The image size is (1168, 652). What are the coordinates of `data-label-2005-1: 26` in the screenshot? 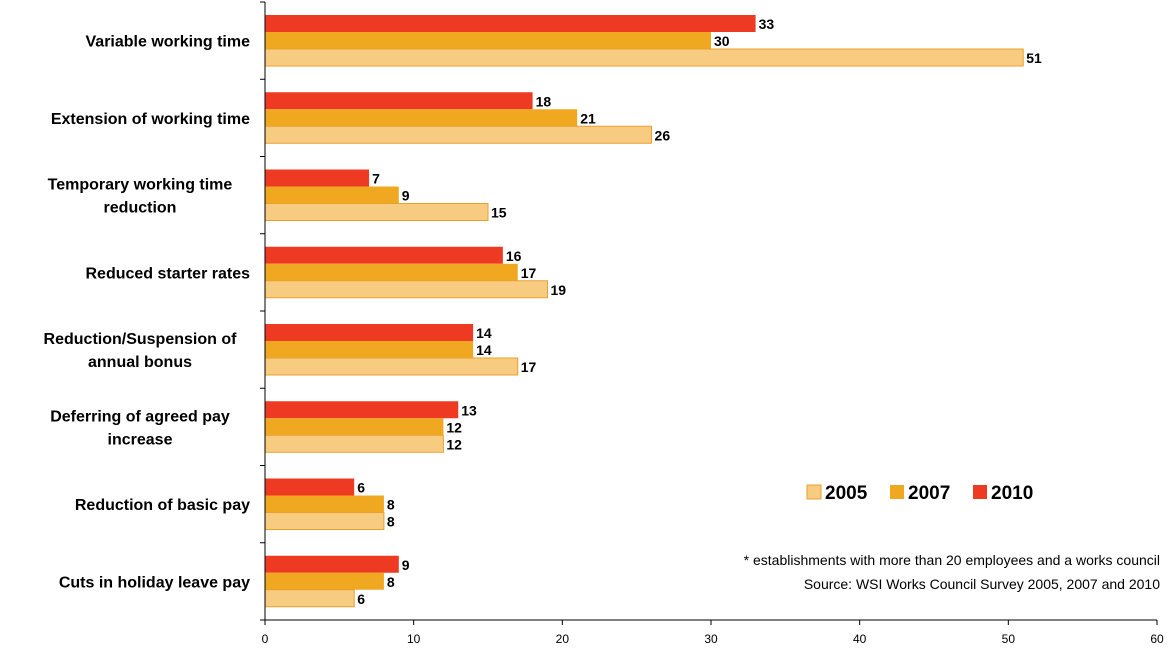 It's located at (663, 135).